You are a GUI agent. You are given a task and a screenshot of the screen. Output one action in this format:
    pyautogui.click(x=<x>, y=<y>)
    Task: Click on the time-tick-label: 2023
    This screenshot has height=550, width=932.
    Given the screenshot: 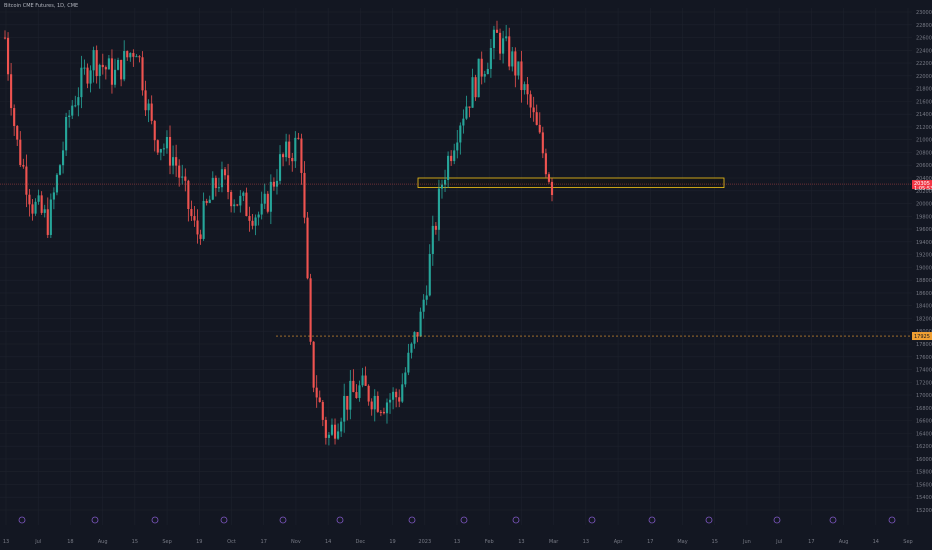 What is the action you would take?
    pyautogui.click(x=424, y=542)
    